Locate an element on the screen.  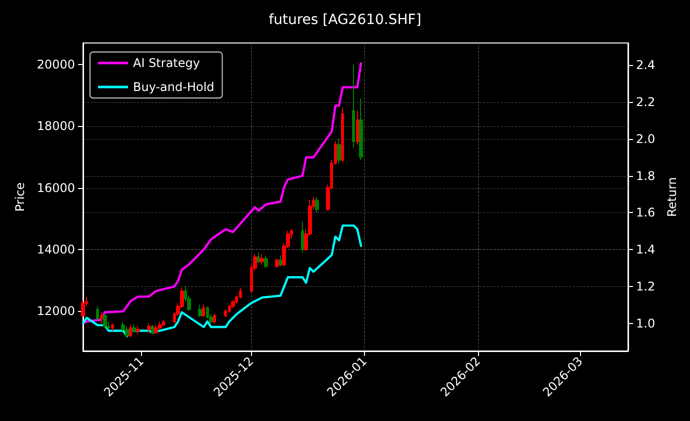
y-axis-title: Price is located at coordinates (19, 197).